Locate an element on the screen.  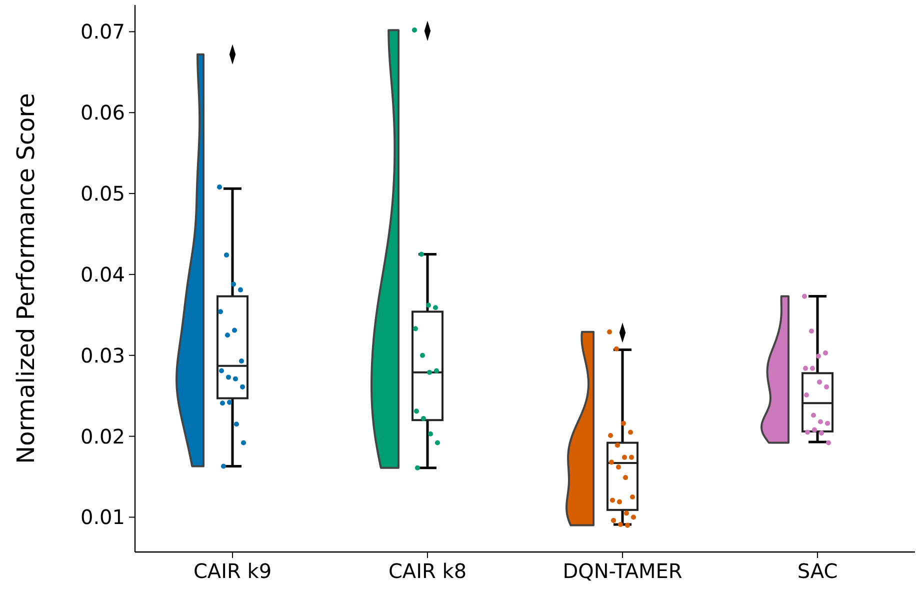
y-tick-label: 0.05 is located at coordinates (102, 194).